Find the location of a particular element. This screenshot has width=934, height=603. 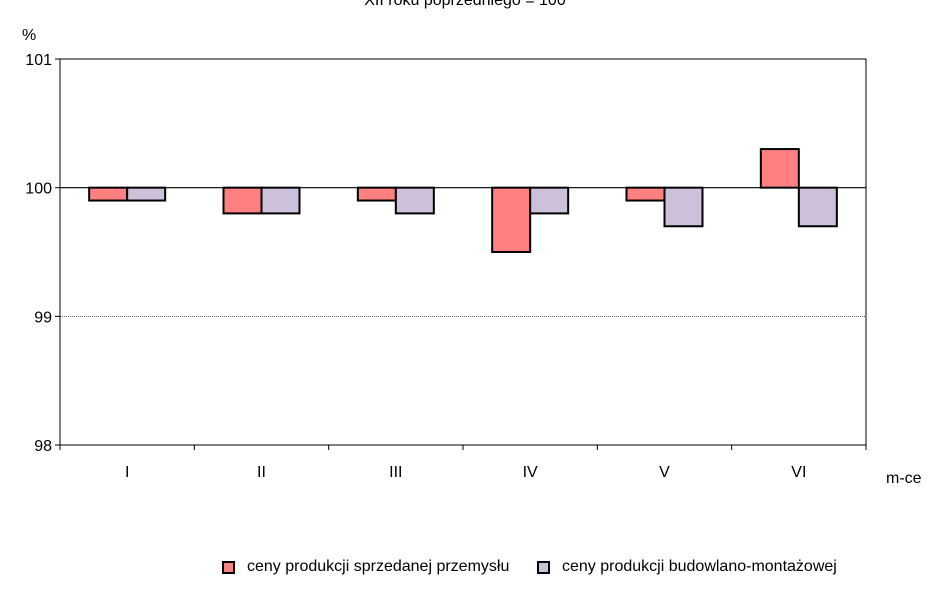

x-tick-label: I is located at coordinates (127, 472).